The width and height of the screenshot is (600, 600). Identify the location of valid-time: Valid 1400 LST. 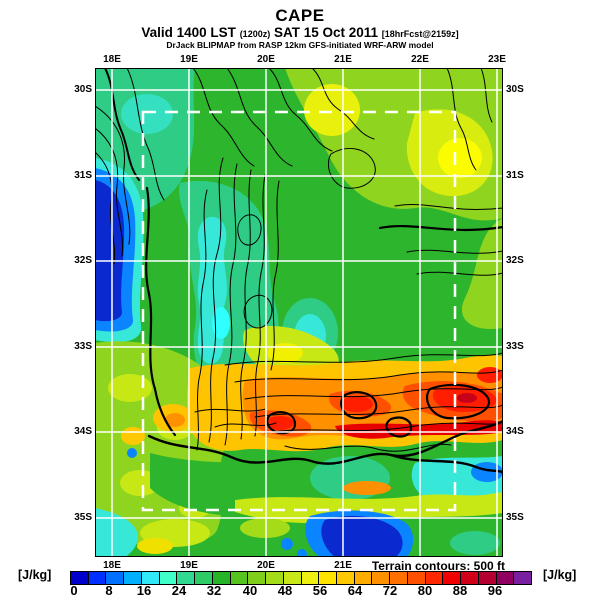
(188, 32).